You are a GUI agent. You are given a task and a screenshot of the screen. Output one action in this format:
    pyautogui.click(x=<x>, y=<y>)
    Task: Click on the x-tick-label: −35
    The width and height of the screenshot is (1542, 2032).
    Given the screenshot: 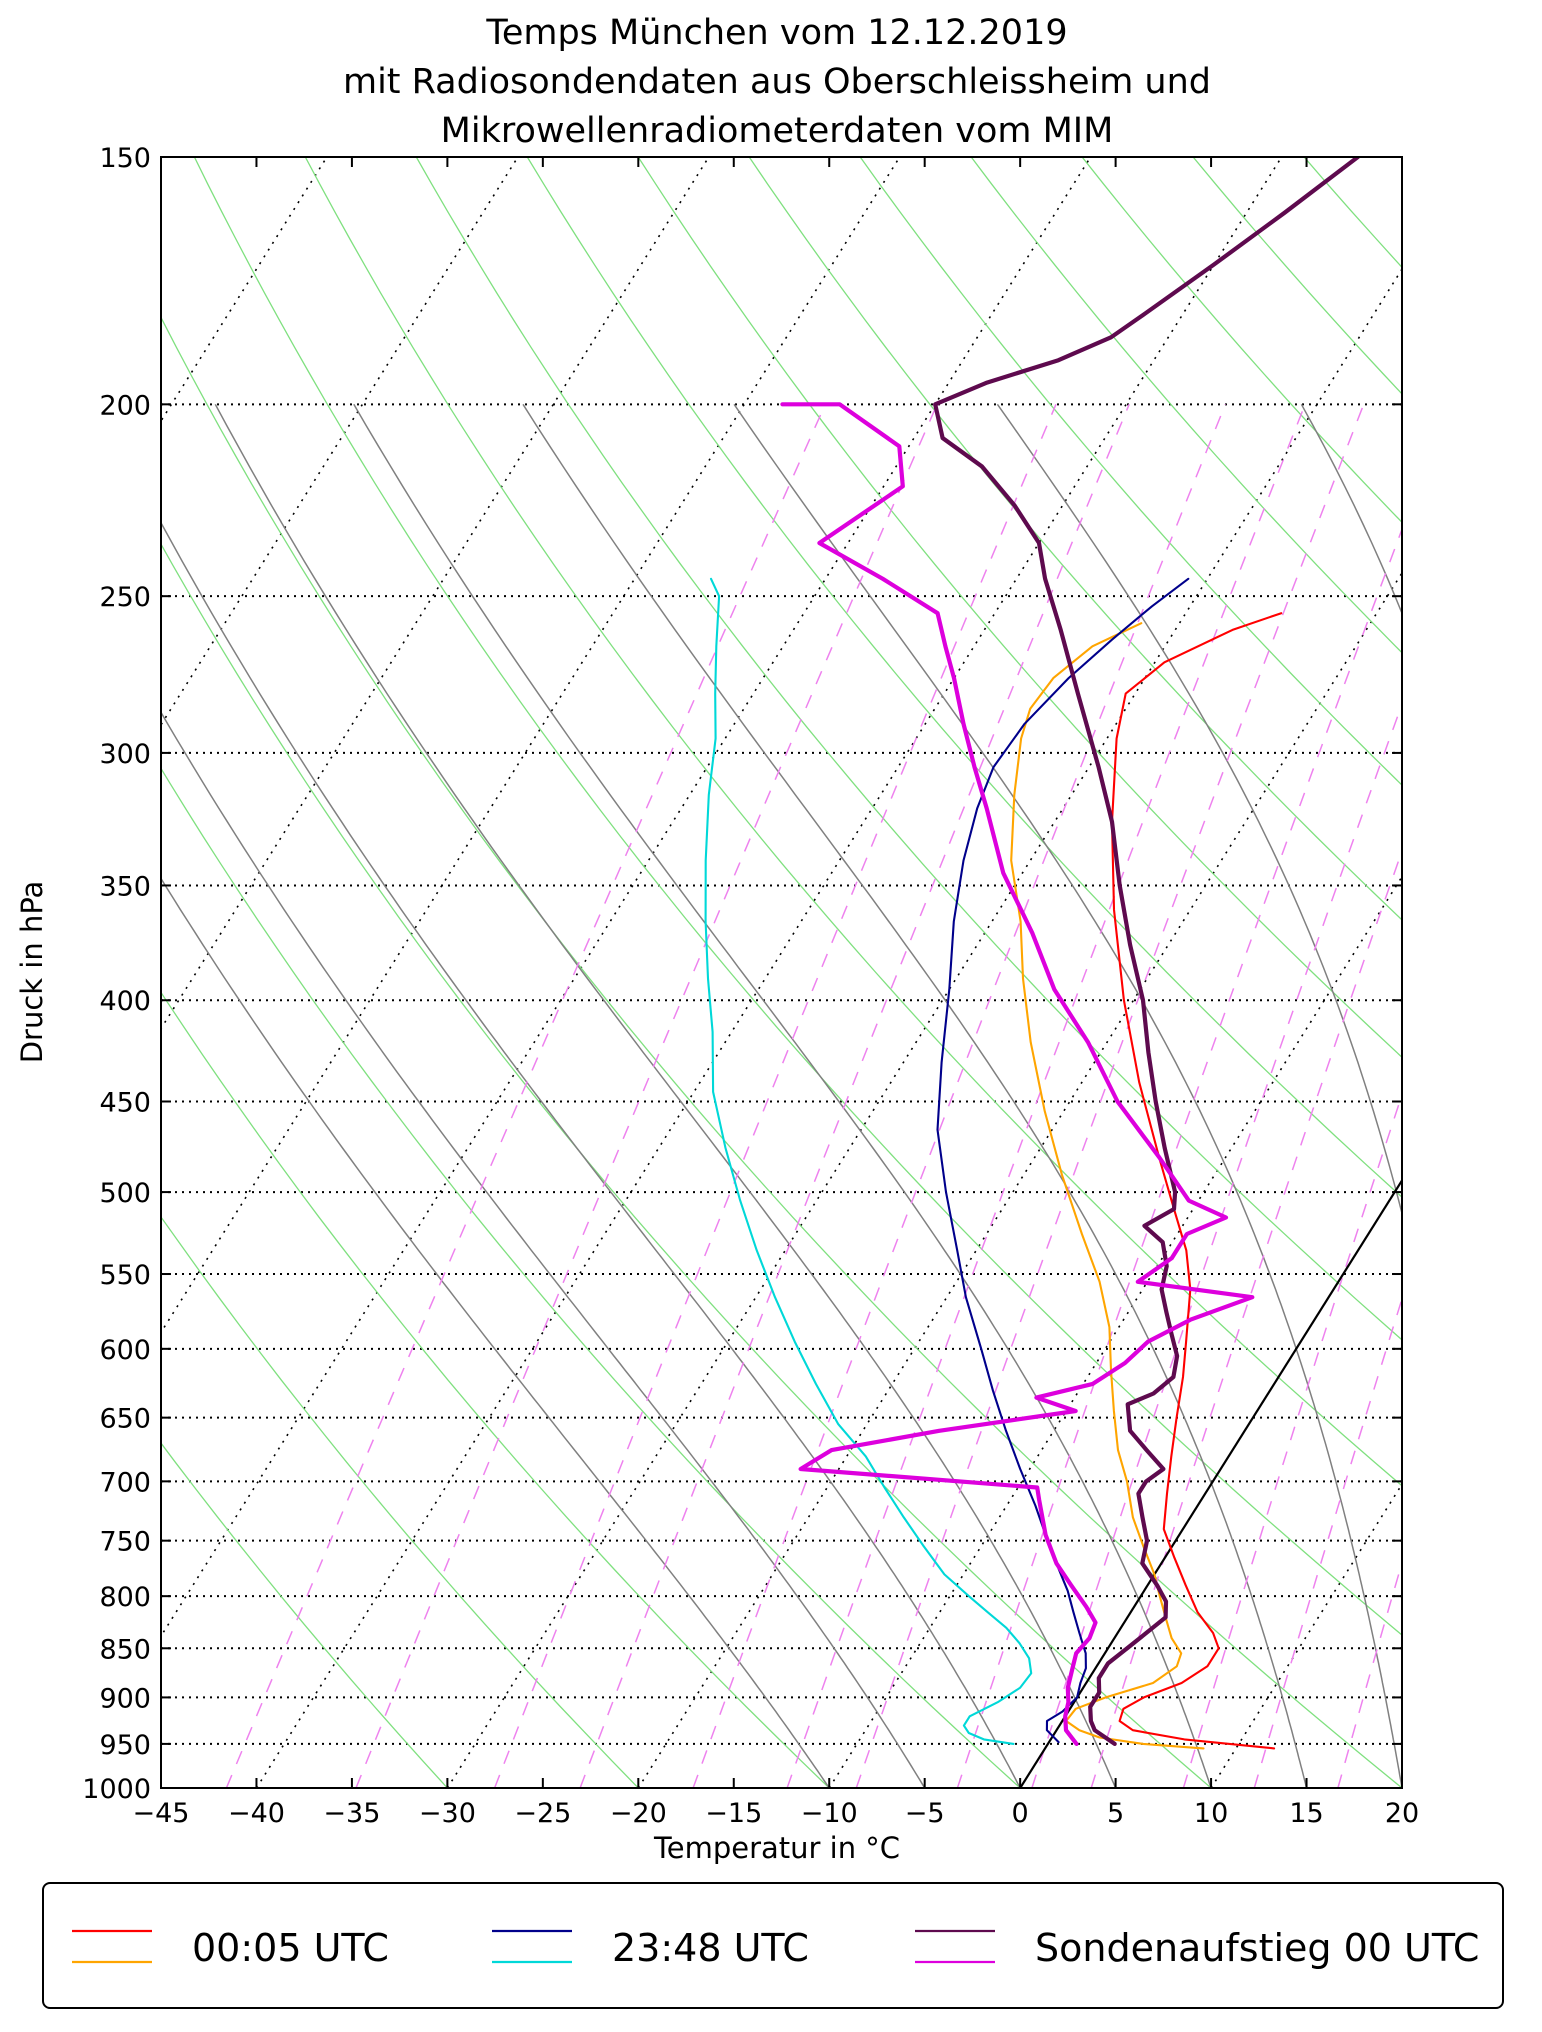 What is the action you would take?
    pyautogui.click(x=351, y=1813)
    